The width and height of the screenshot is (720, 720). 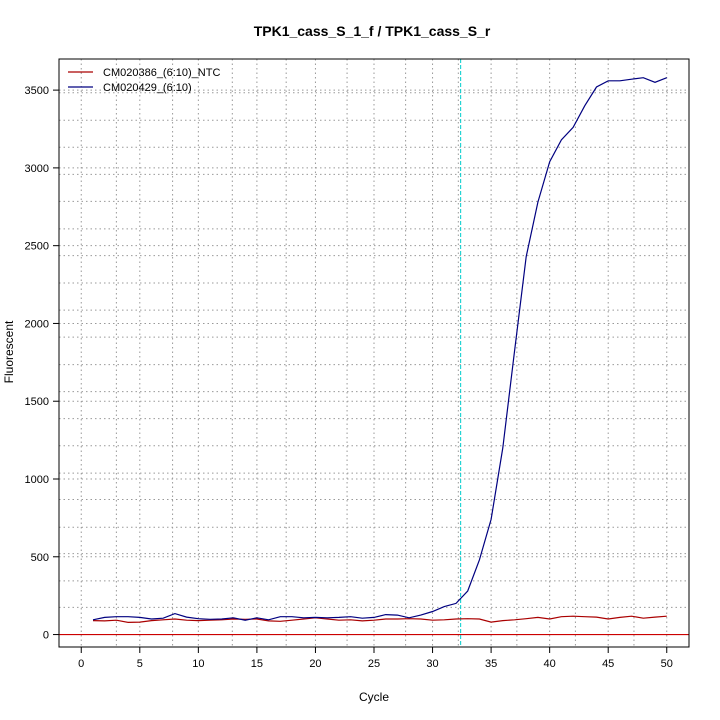 I want to click on y-tick-label: 2000, so click(x=37, y=324).